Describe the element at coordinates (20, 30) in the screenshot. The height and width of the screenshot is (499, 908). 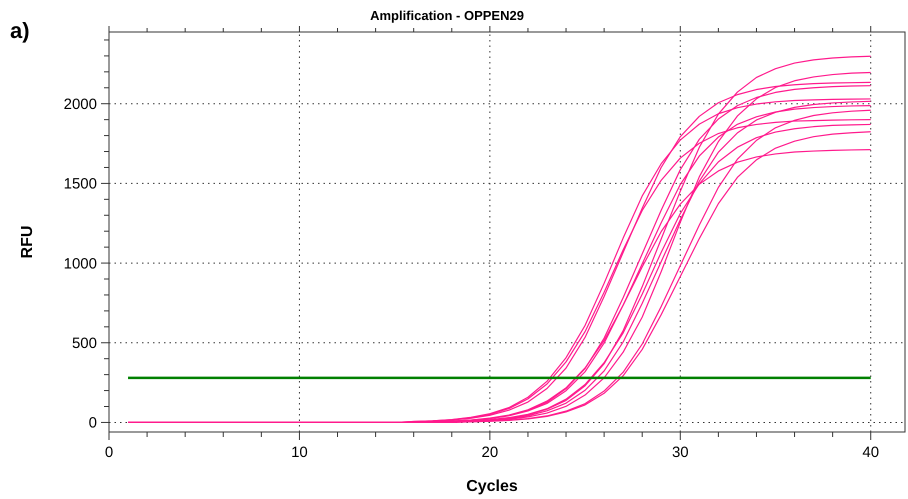
I see `text: a)` at that location.